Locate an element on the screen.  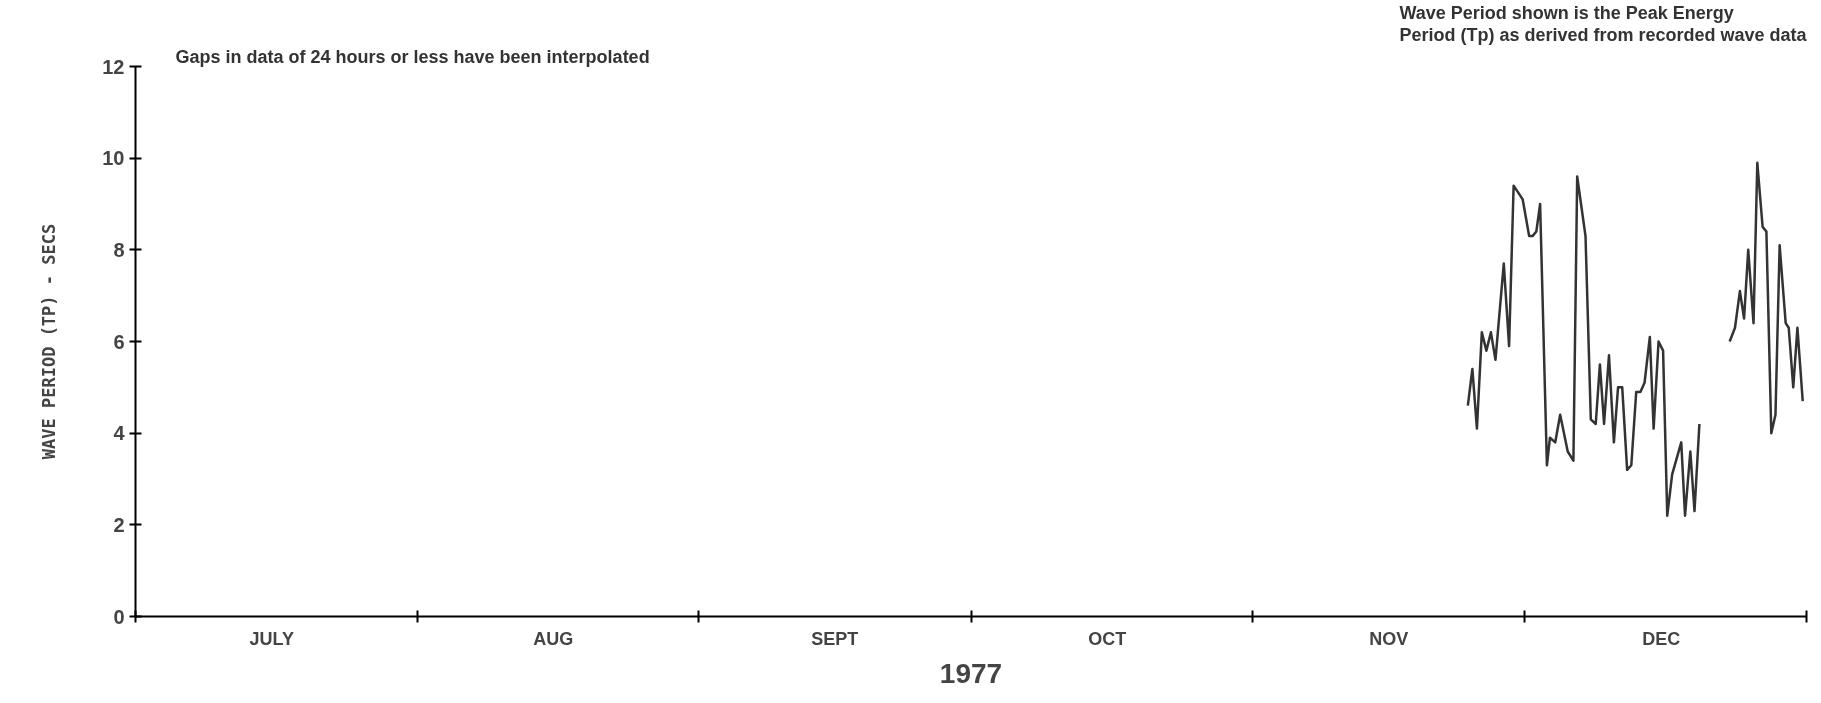
y-tick-label: 8 is located at coordinates (119, 249).